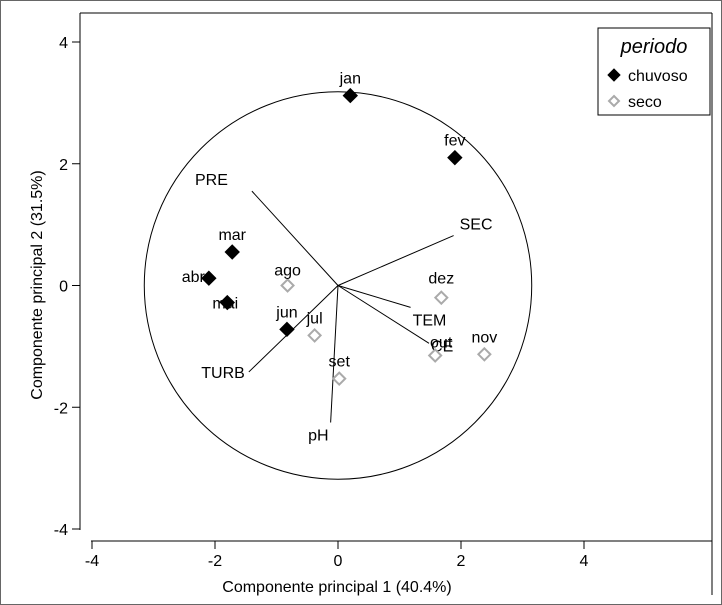  What do you see at coordinates (614, 101) in the screenshot?
I see `legend-marker-seco` at bounding box center [614, 101].